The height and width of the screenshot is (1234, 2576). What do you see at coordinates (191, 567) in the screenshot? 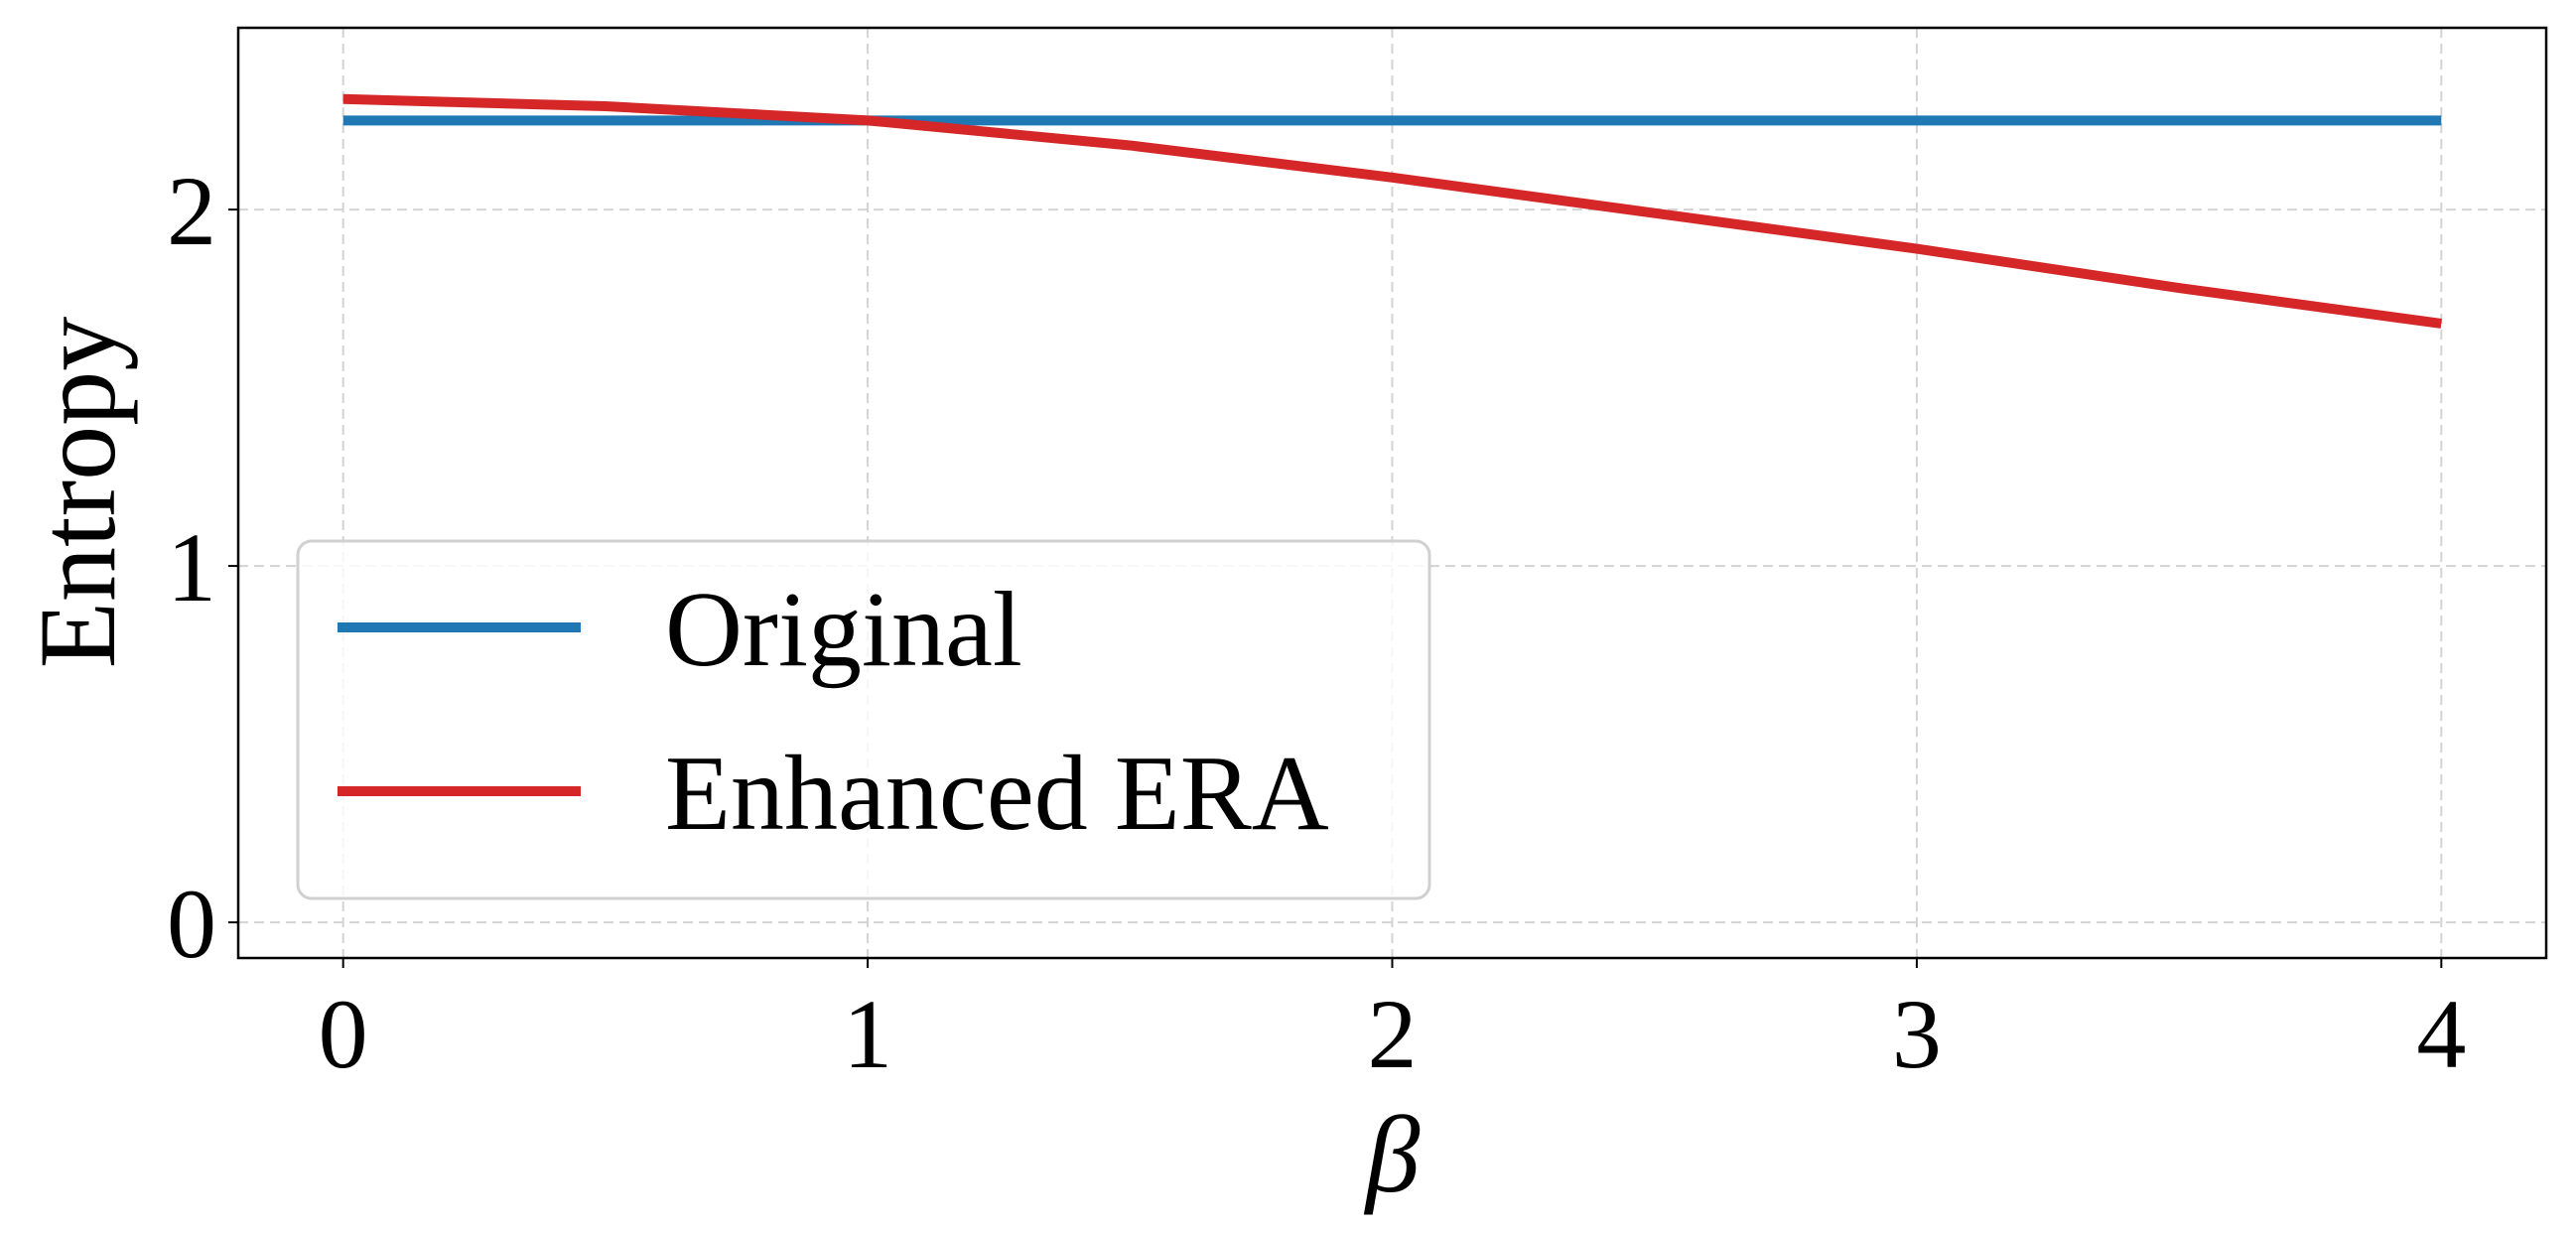
I see `y-tick-label: 1` at bounding box center [191, 567].